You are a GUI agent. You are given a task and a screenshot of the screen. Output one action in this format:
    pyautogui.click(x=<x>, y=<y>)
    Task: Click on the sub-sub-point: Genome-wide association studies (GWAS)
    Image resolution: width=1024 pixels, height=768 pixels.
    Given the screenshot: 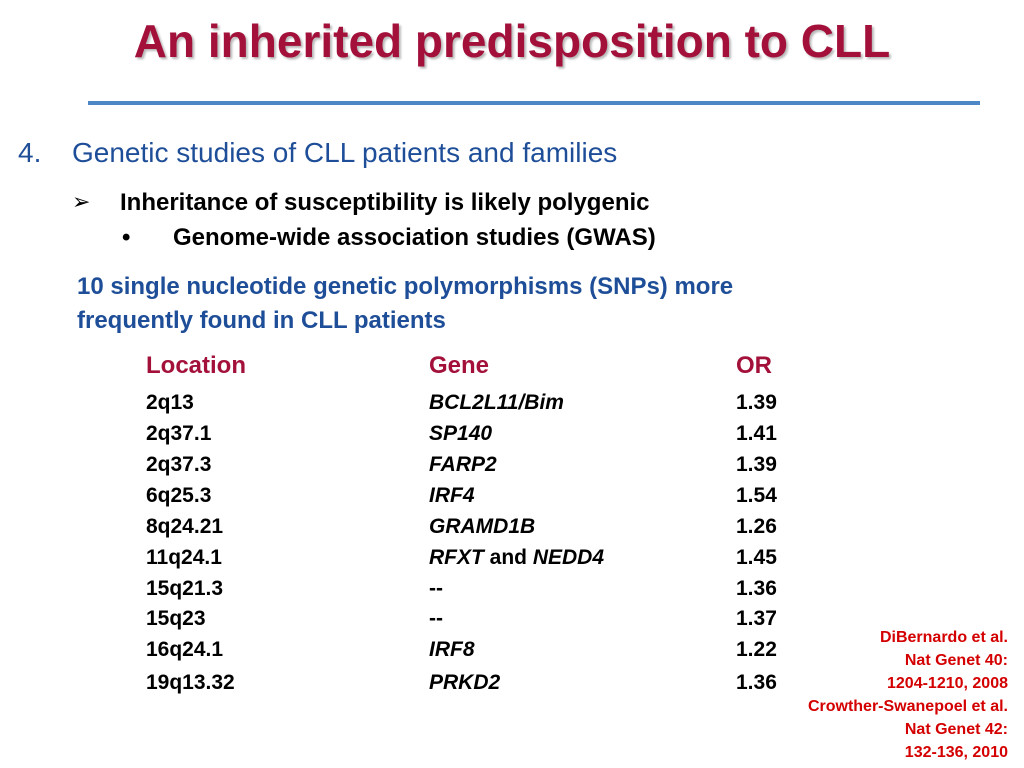 What is the action you would take?
    pyautogui.click(x=414, y=237)
    